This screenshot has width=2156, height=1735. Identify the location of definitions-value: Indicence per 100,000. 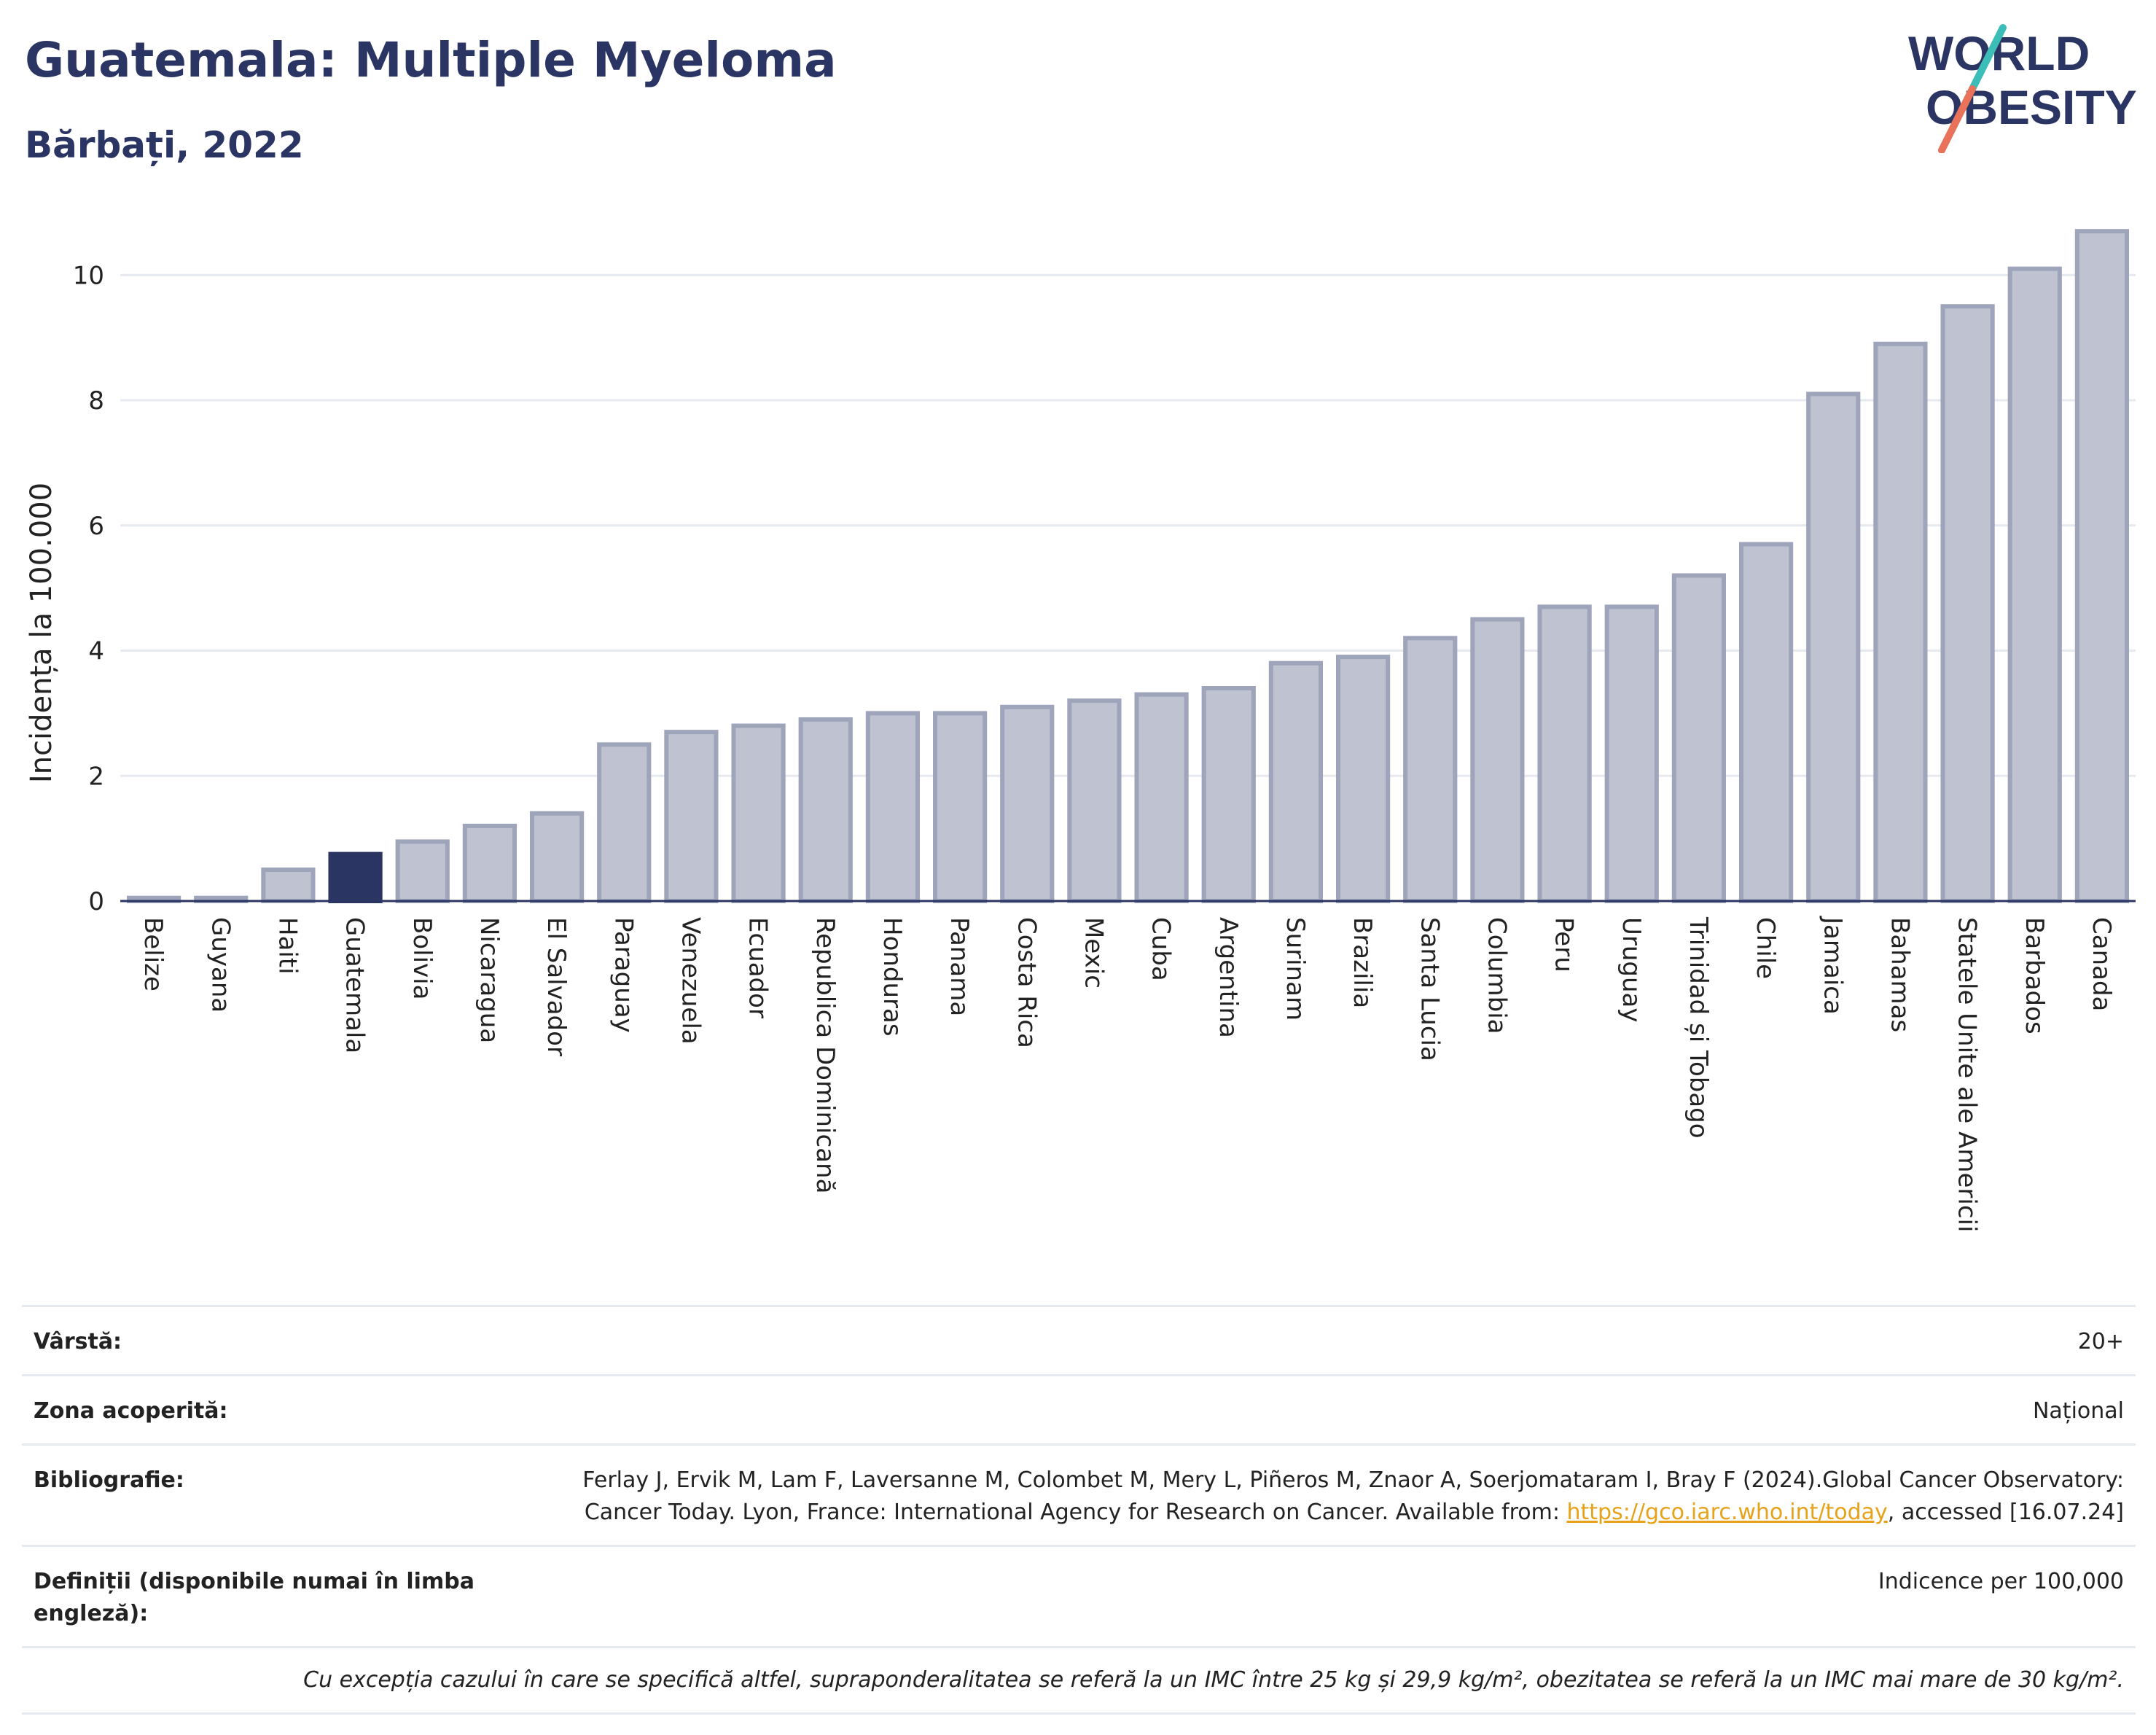
(2001, 1581).